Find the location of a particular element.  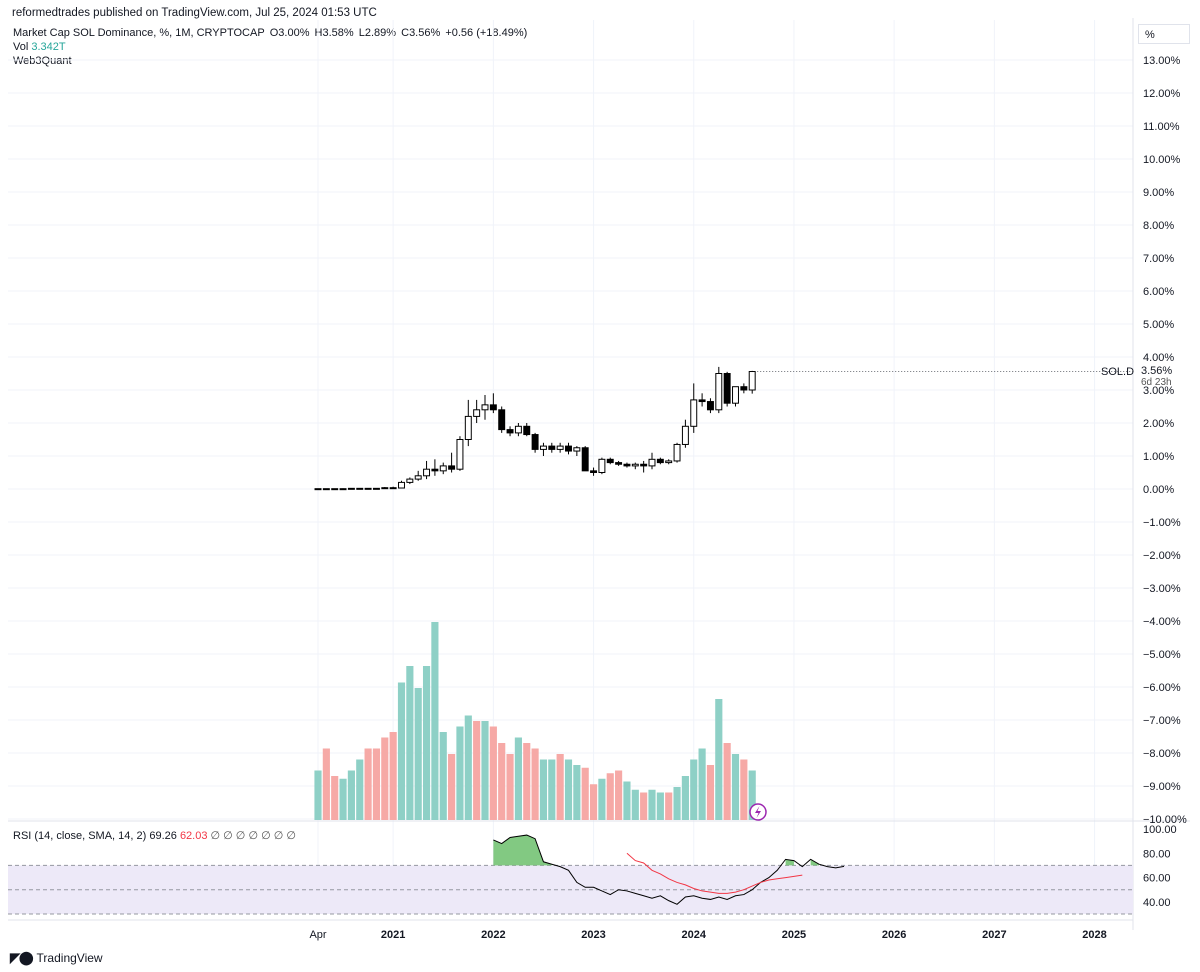

rsi-ma-value: 62.03 is located at coordinates (193, 836).